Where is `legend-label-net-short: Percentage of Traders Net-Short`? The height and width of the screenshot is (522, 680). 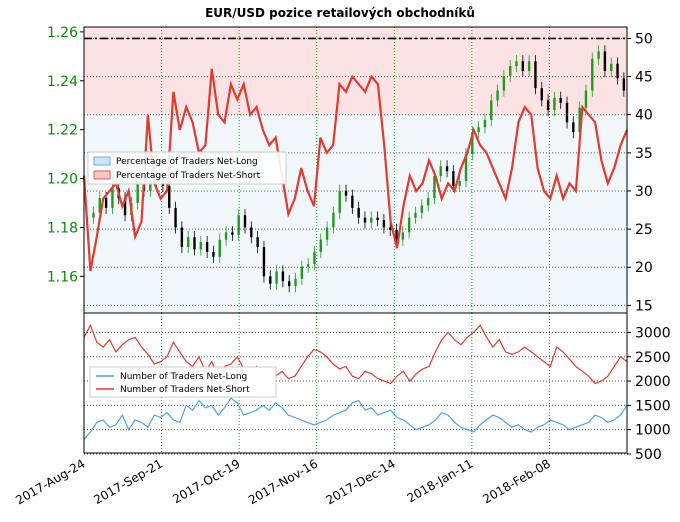 legend-label-net-short: Percentage of Traders Net-Short is located at coordinates (188, 176).